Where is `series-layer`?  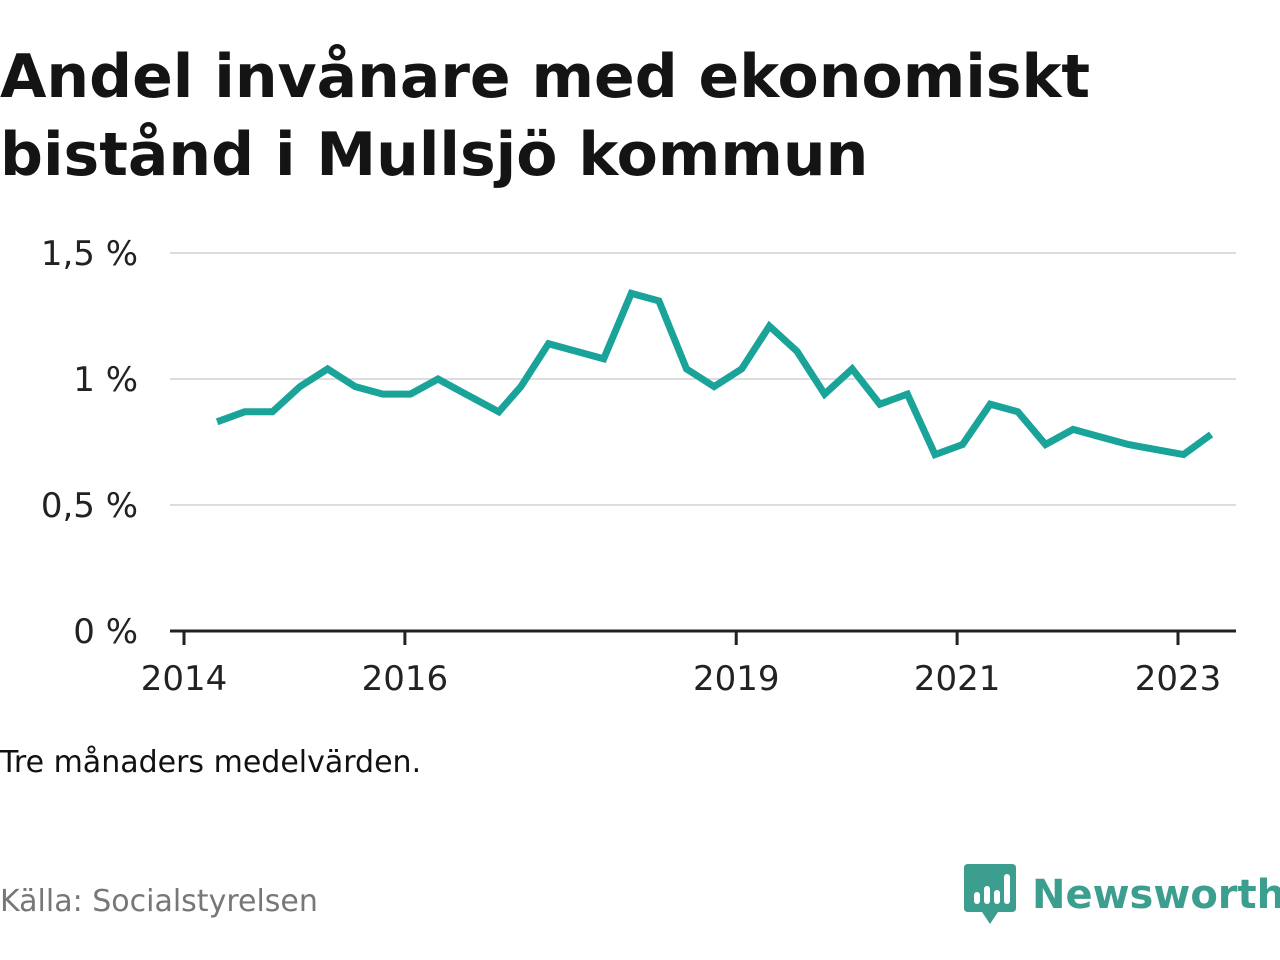 series-layer is located at coordinates (714, 374).